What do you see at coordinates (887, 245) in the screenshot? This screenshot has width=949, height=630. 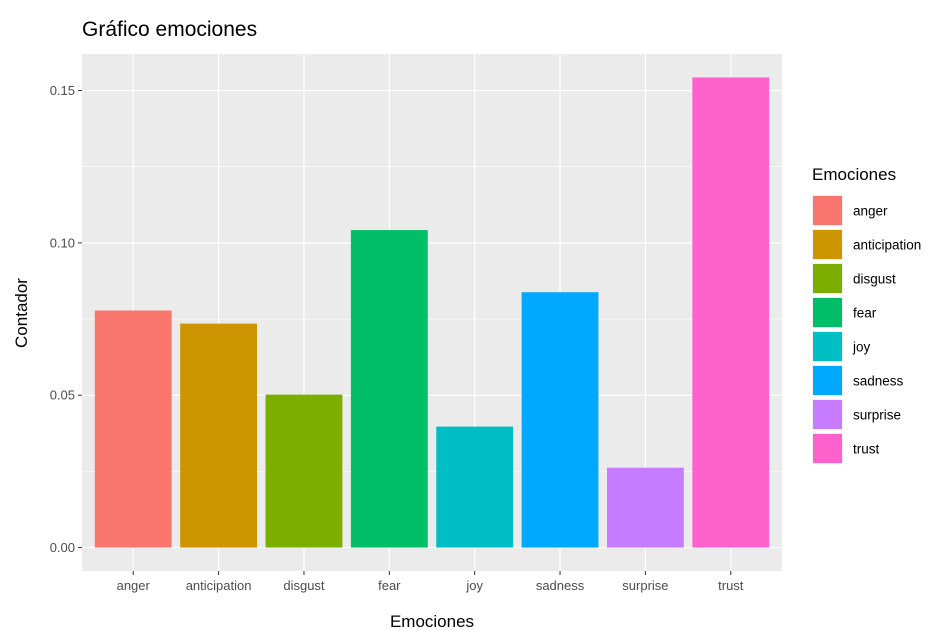 I see `legend-label-anticipation: anticipation` at bounding box center [887, 245].